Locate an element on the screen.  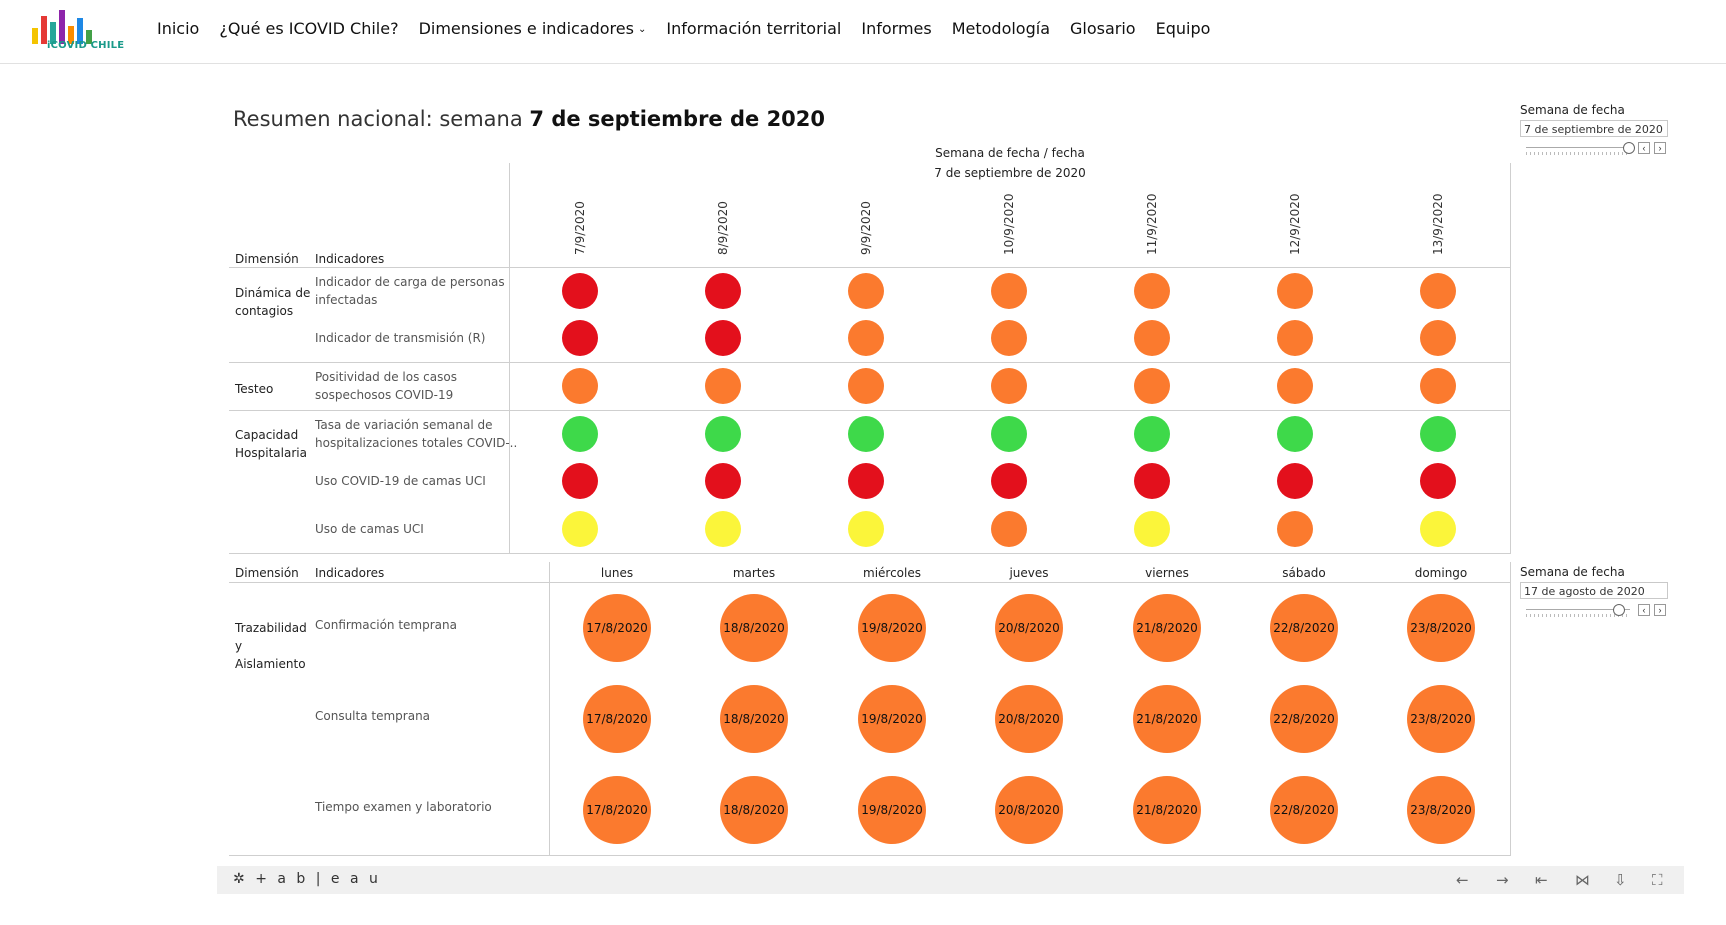
icovid-logo: iCOVID CHILE is located at coordinates (79, 32).